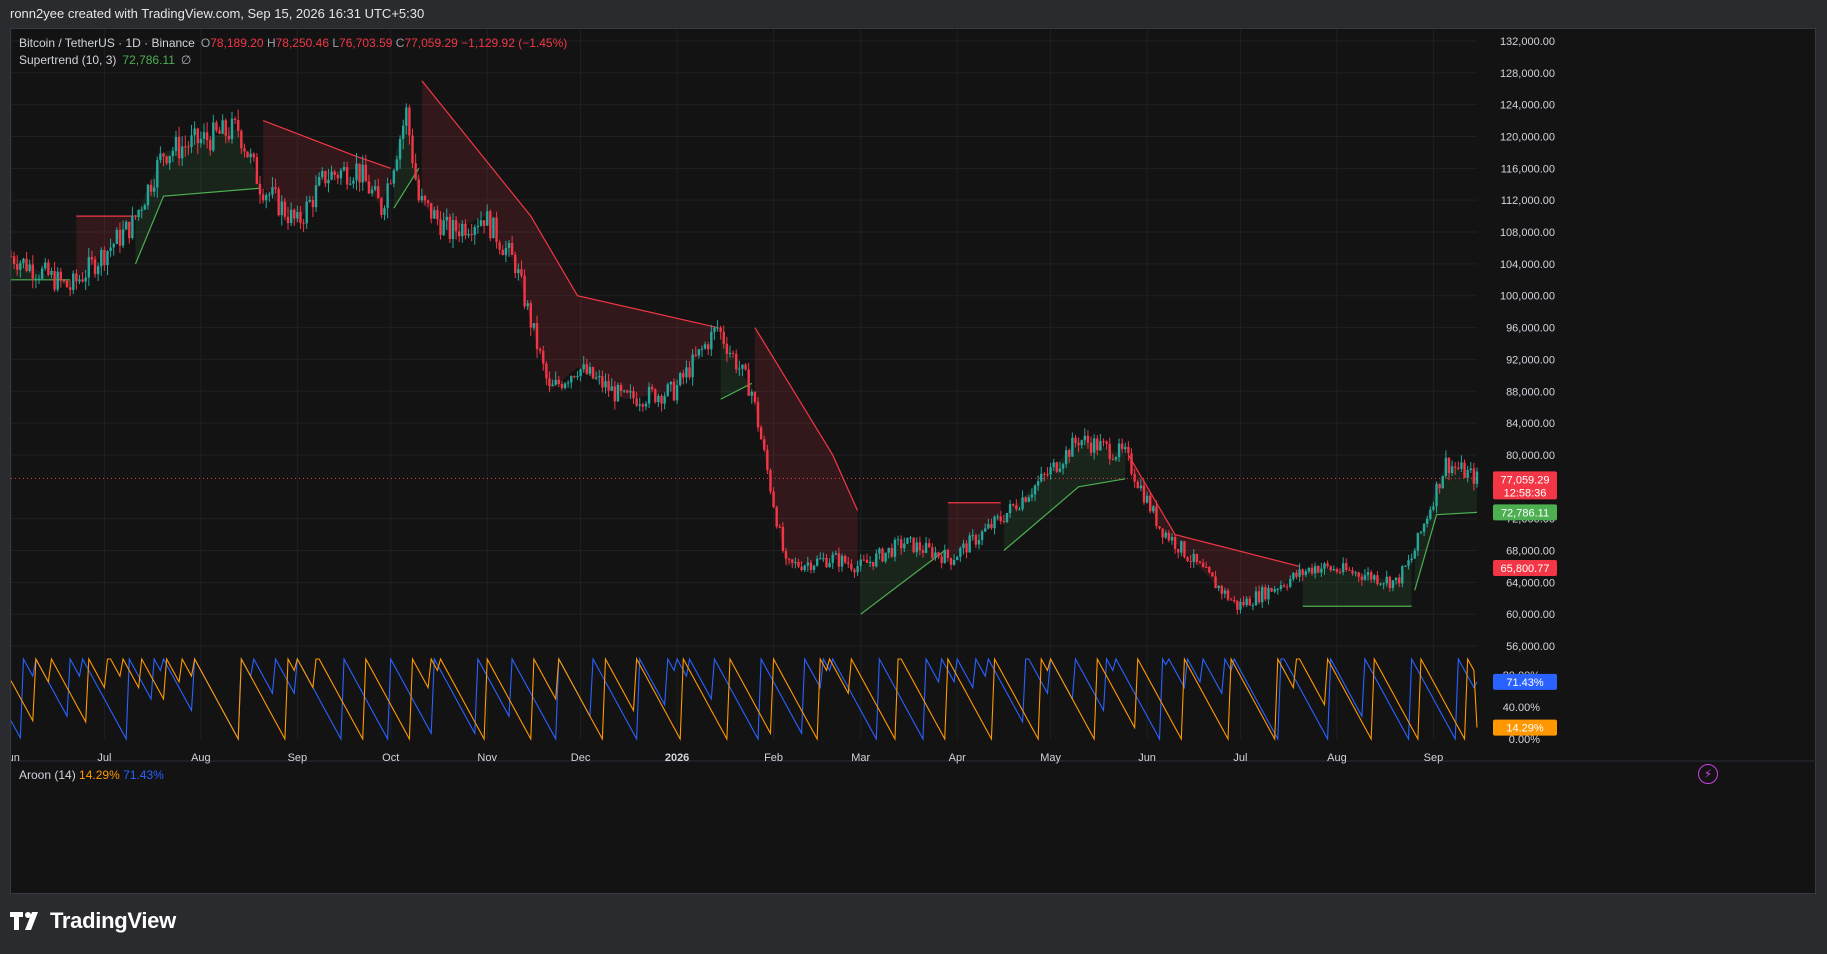 The image size is (1827, 954). I want to click on indicator-name: Supertrend (10, 3), so click(68, 60).